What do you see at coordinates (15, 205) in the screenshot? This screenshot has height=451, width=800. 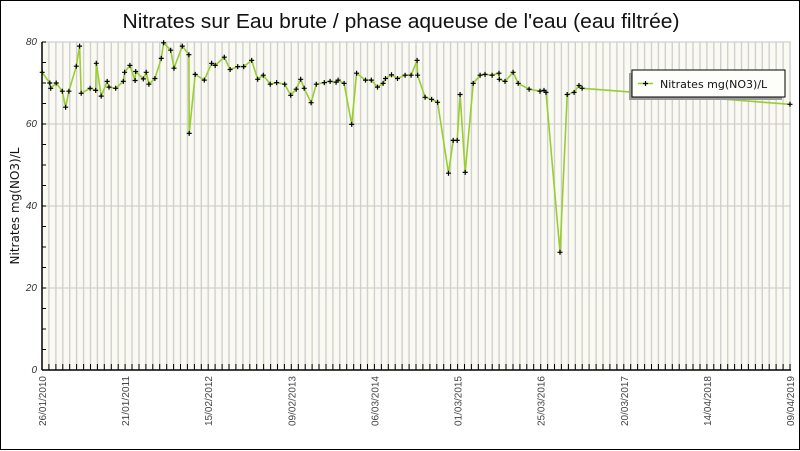 I see `y-axis-label: Nitrates mg(NO3)/L` at bounding box center [15, 205].